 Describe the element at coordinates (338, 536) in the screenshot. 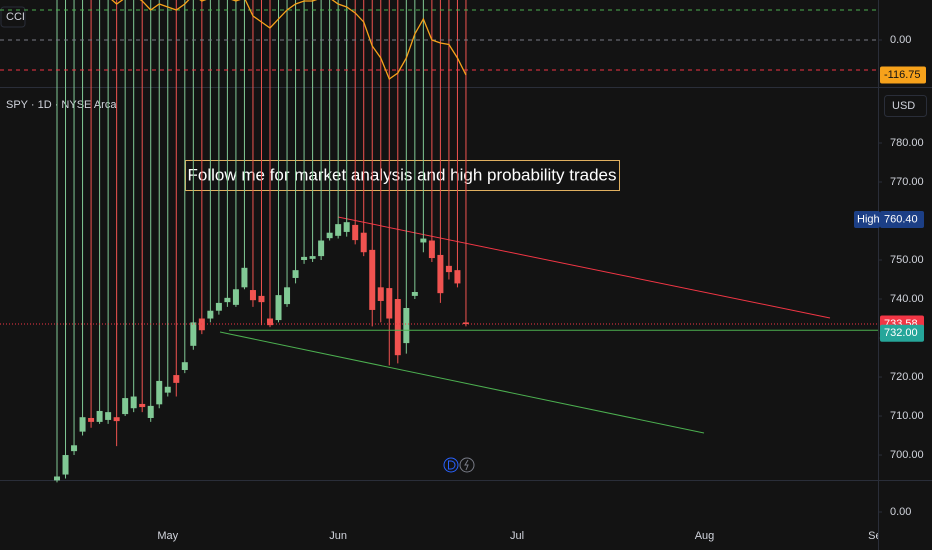

I see `x-tick-label: Jun` at that location.